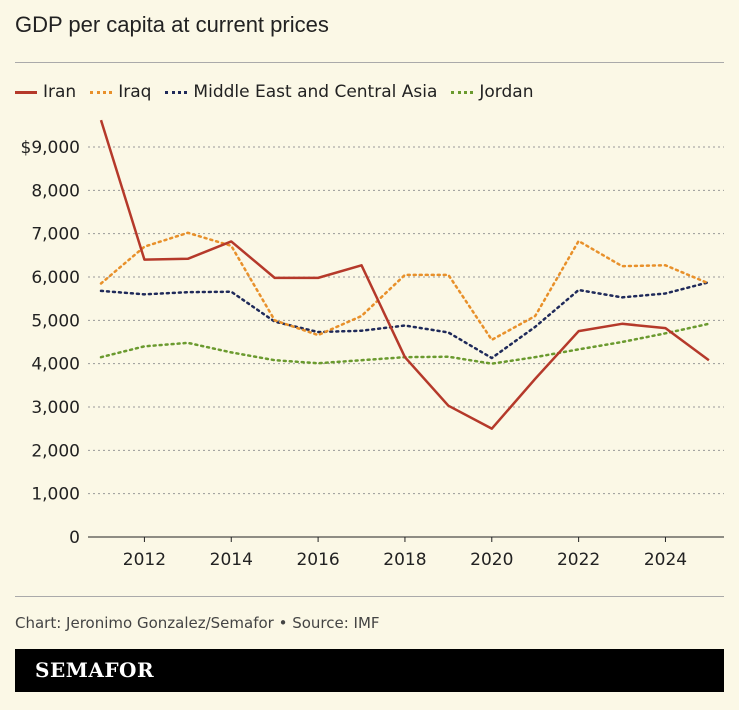  What do you see at coordinates (74, 538) in the screenshot?
I see `y-tick-label: 0` at bounding box center [74, 538].